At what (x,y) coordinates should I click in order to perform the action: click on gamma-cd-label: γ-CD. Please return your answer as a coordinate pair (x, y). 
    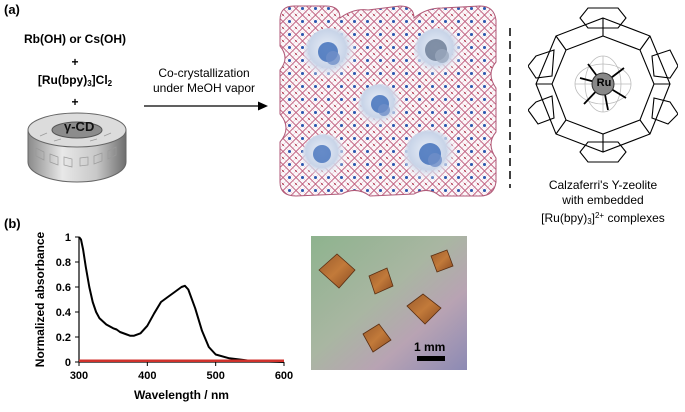
    Looking at the image, I should click on (79, 126).